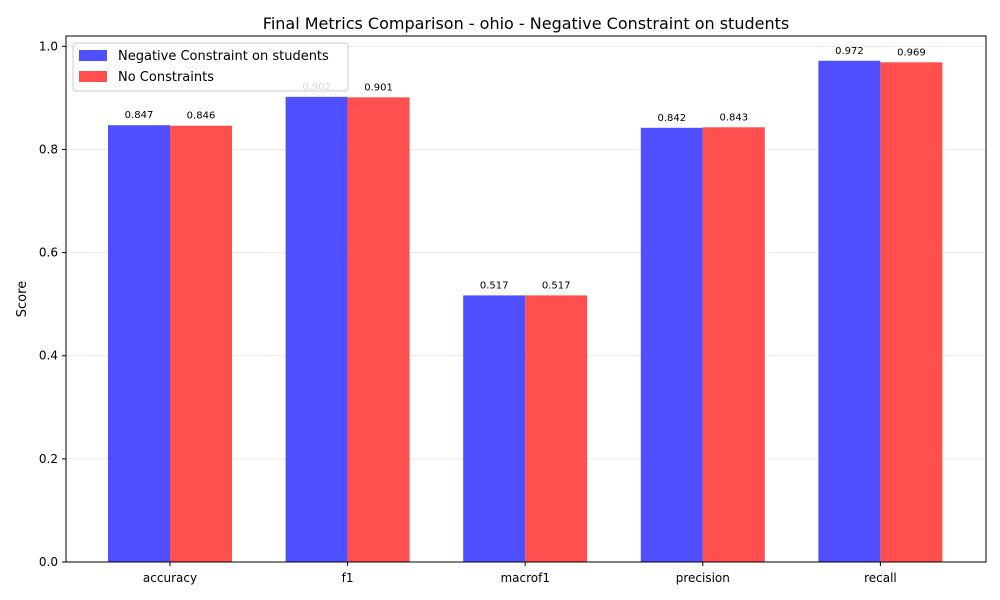 This screenshot has height=600, width=1000. I want to click on y-tick-label: 0.0, so click(48, 562).